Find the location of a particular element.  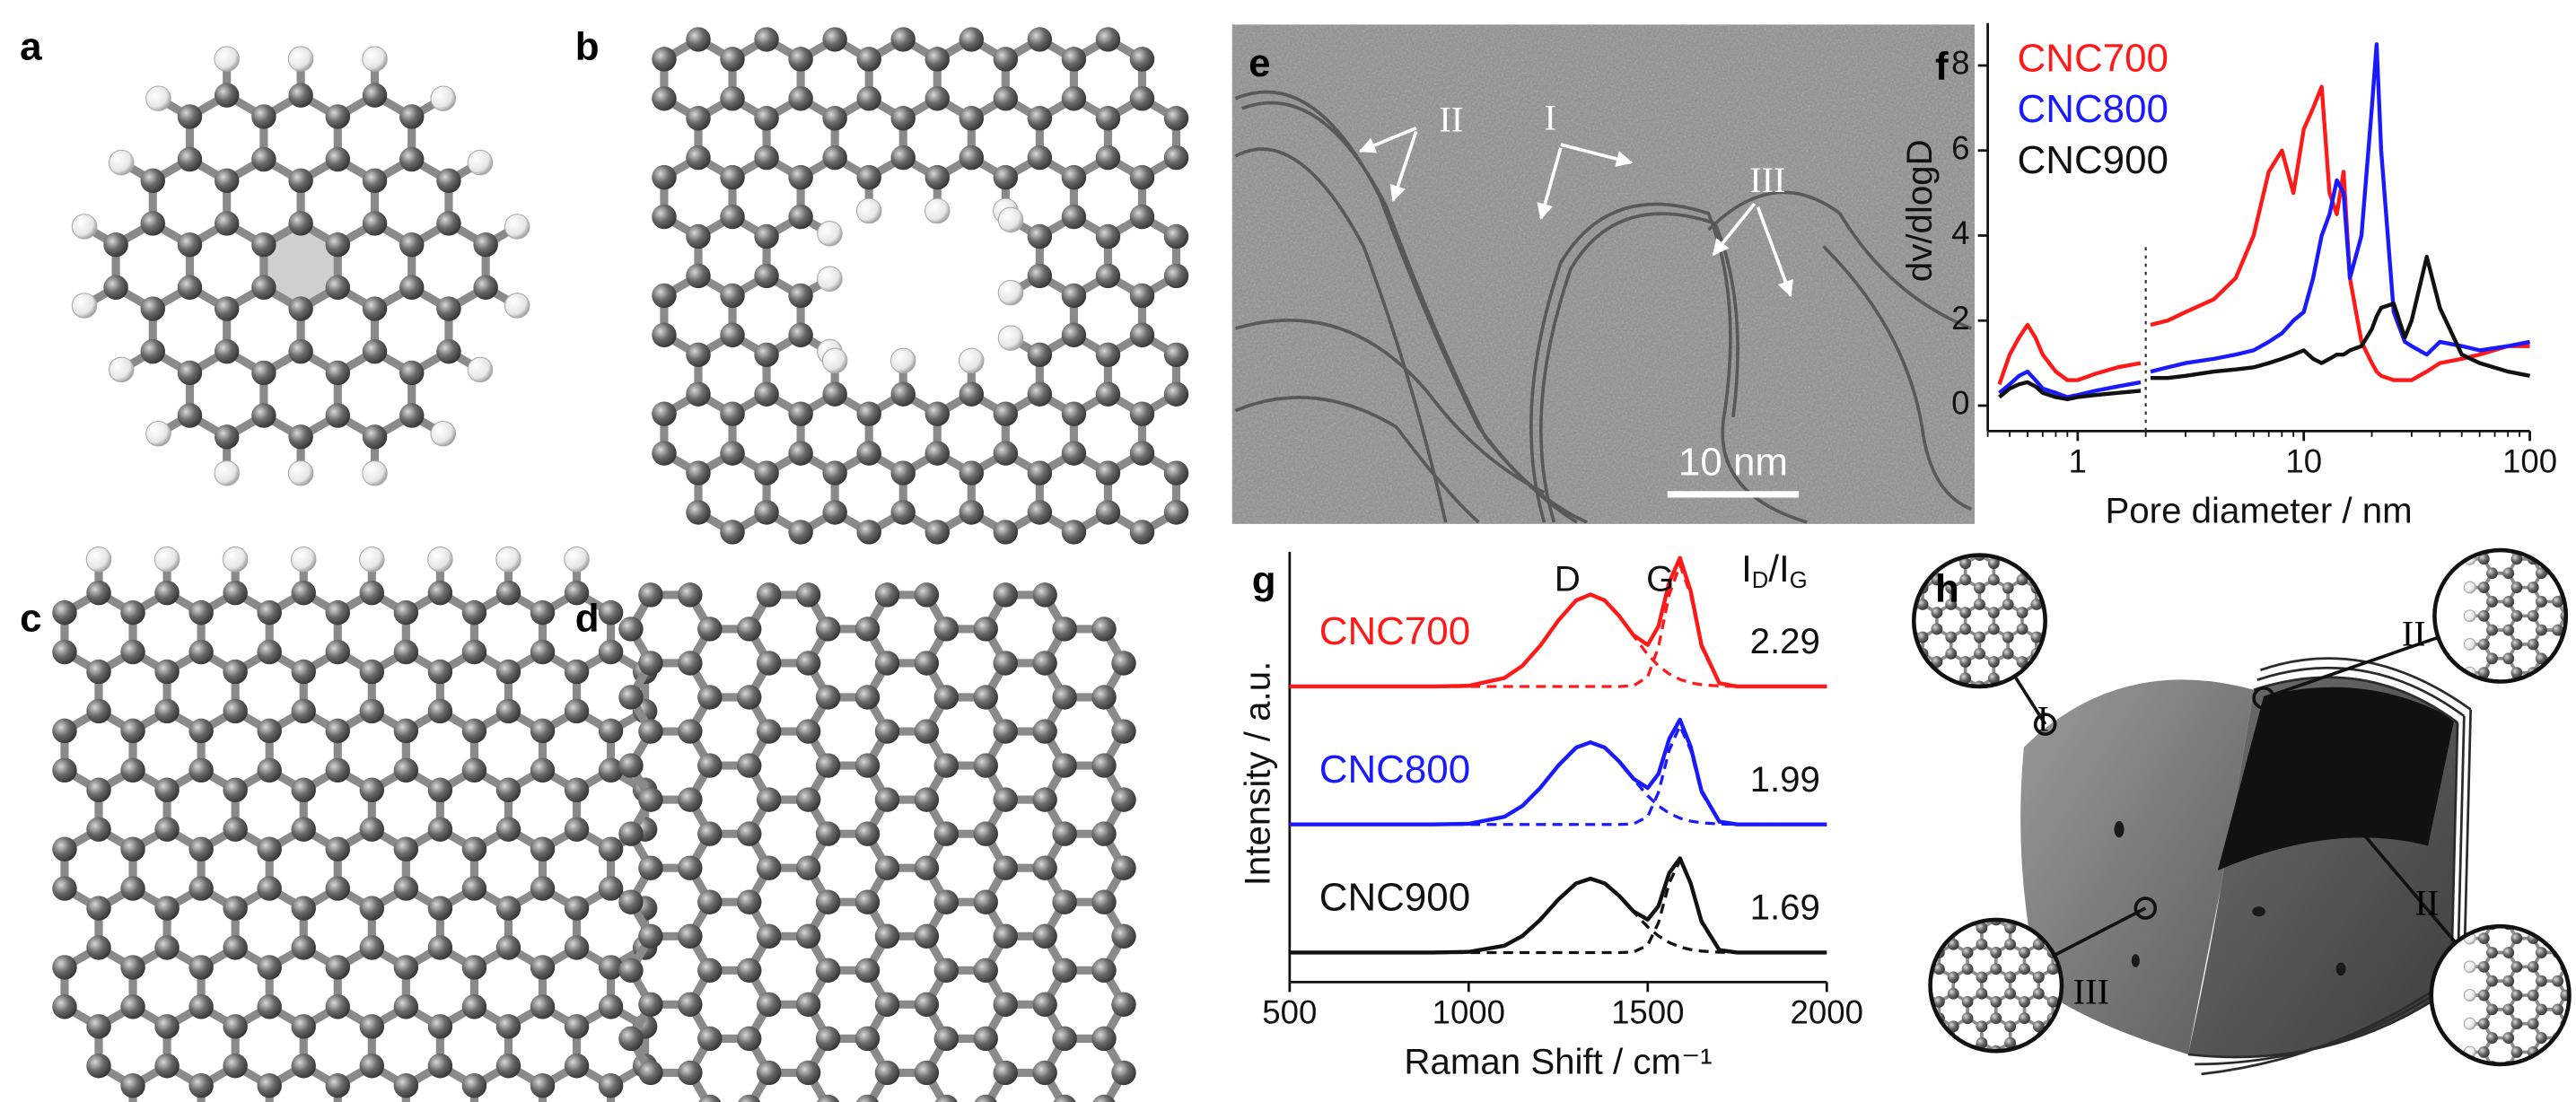

inset-border is located at coordinates (1996, 985).